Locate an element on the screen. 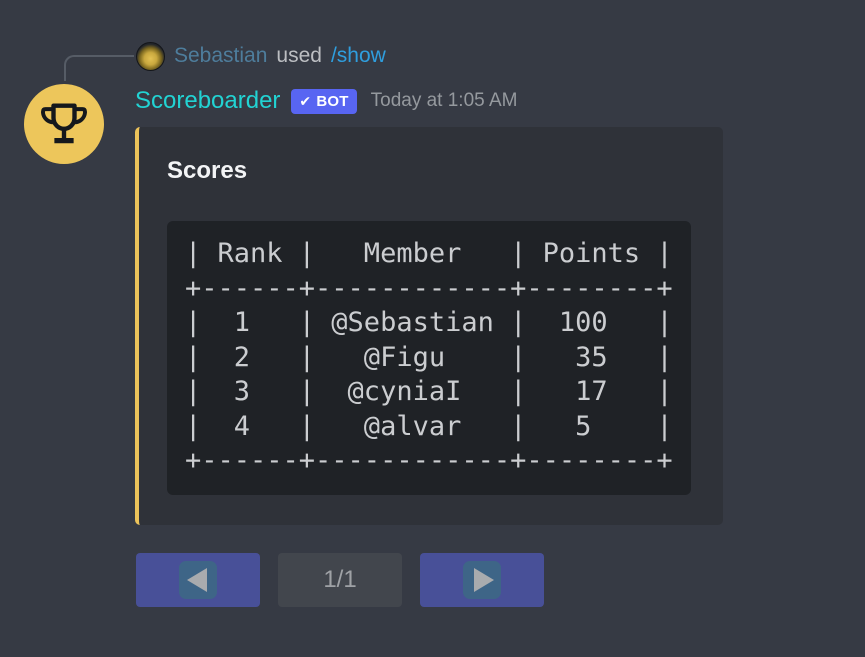 This screenshot has width=865, height=657. prev-page-button is located at coordinates (198, 580).